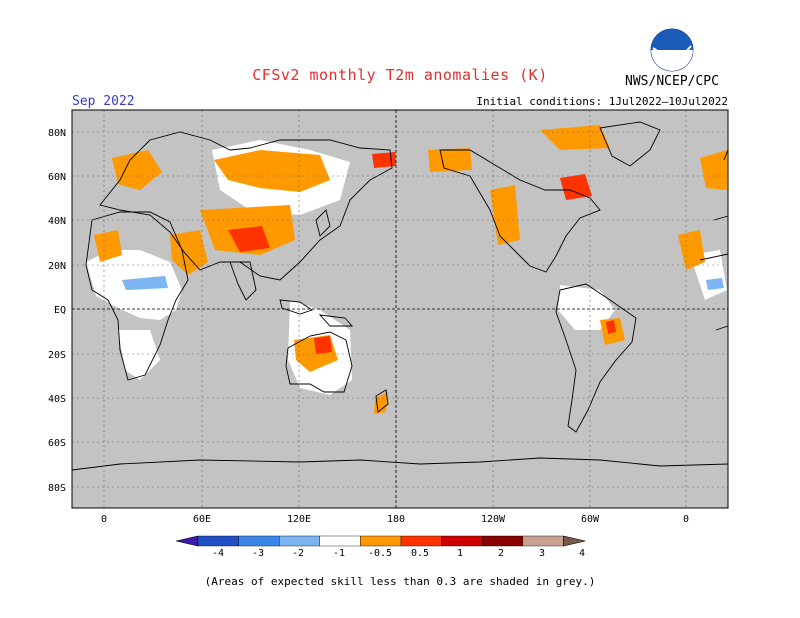 Image resolution: width=800 pixels, height=618 pixels. Describe the element at coordinates (299, 519) in the screenshot. I see `lon-label: 120E` at that location.